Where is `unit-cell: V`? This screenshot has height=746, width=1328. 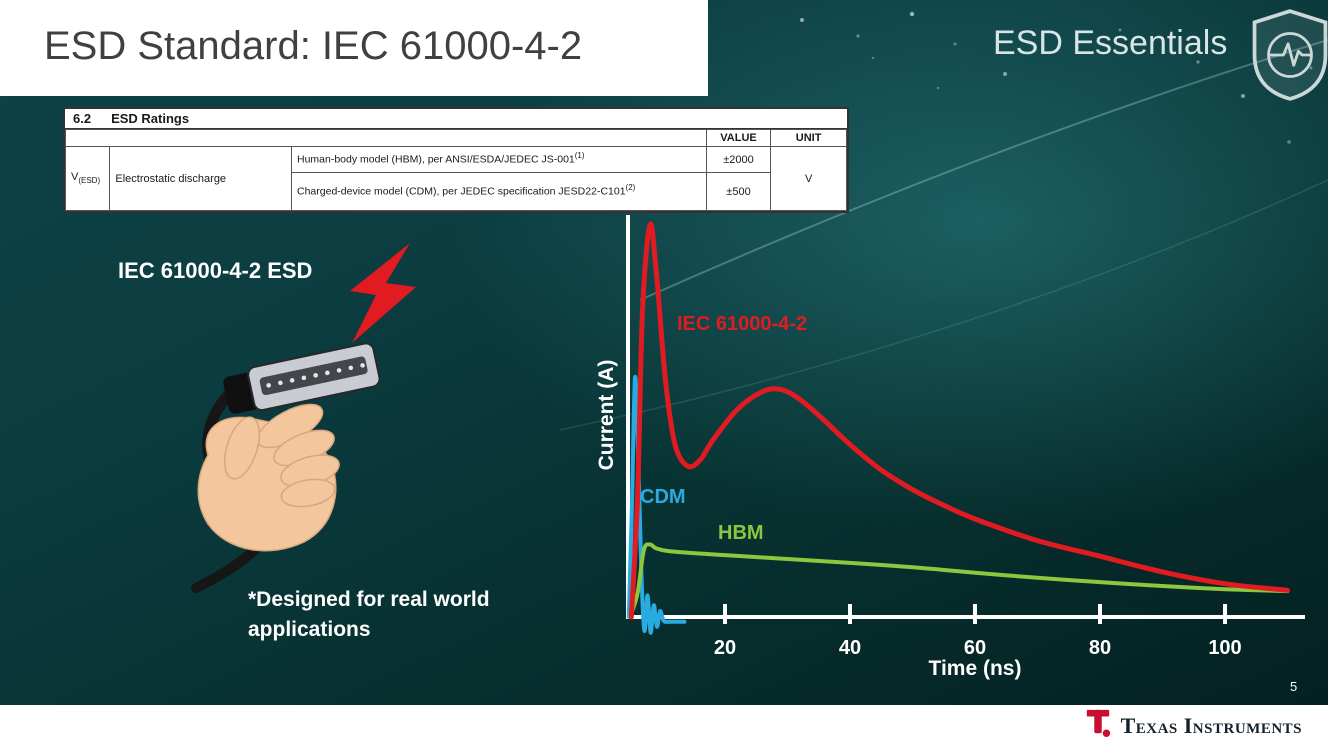 unit-cell: V is located at coordinates (808, 178).